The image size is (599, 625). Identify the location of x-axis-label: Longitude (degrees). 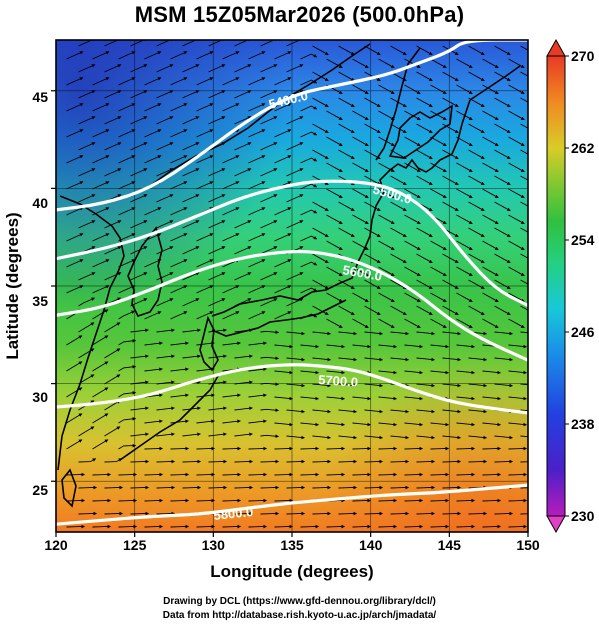
(291, 571).